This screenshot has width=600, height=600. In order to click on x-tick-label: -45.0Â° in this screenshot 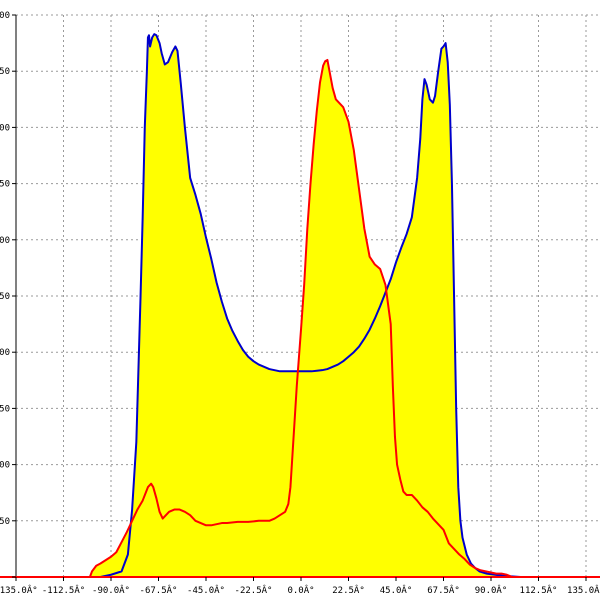, I will do `click(206, 590)`.